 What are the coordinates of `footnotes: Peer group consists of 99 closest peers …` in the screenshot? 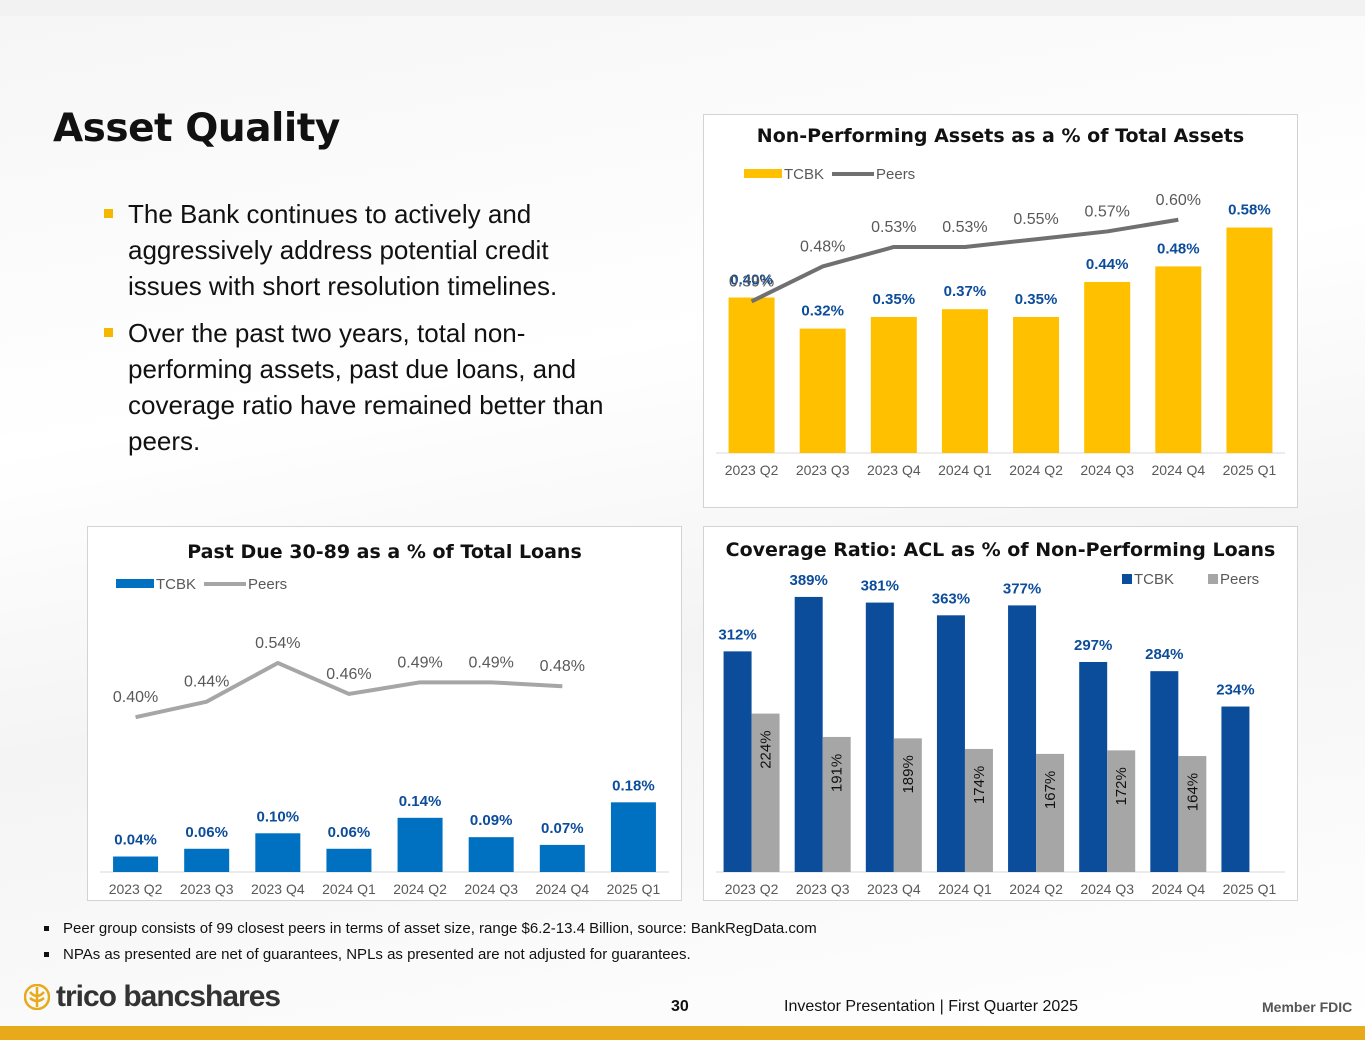 It's located at (429, 942).